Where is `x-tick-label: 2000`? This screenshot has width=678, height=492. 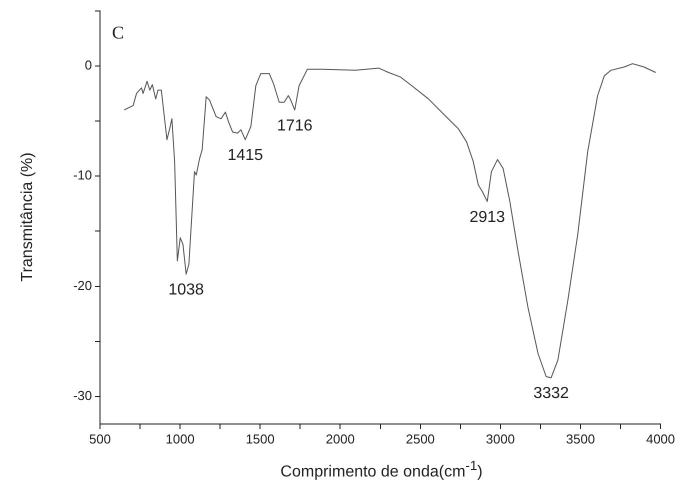
x-tick-label: 2000 is located at coordinates (340, 438).